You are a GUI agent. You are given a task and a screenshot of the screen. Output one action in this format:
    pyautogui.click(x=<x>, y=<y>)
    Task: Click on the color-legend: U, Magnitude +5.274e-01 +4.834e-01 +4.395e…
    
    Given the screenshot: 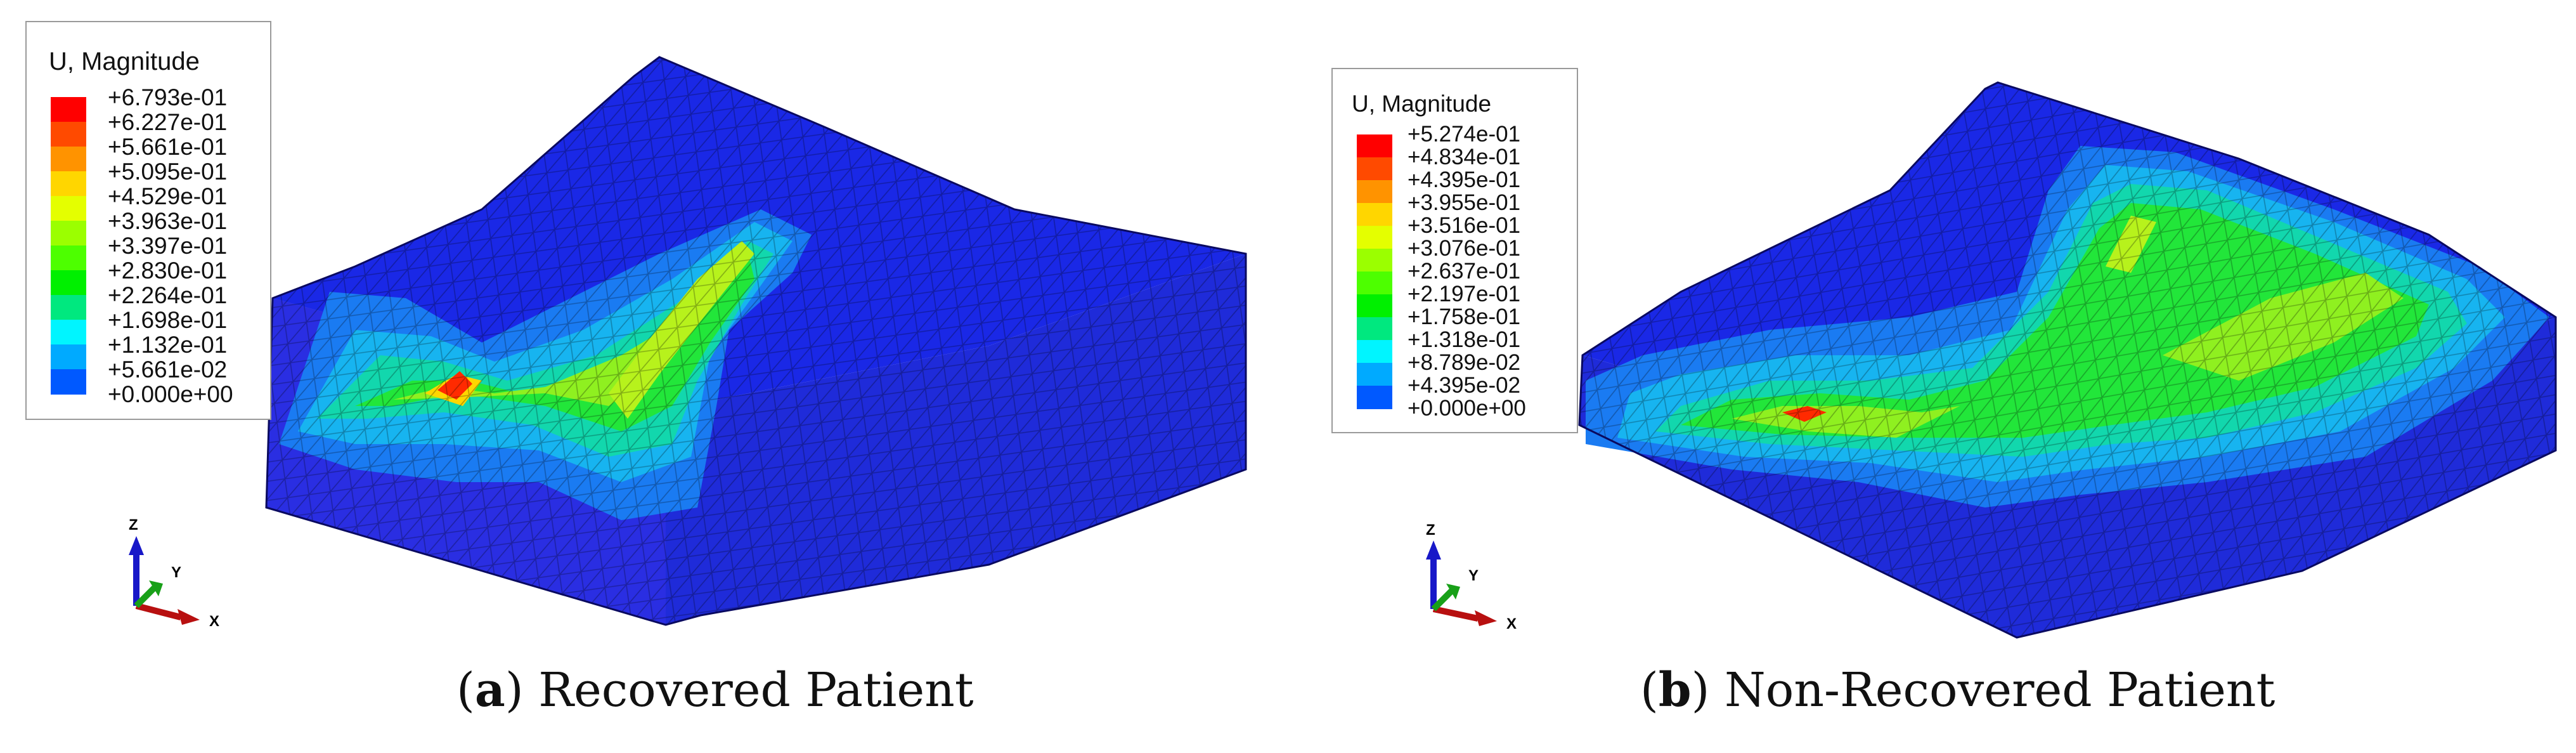 What is the action you would take?
    pyautogui.click(x=1454, y=250)
    